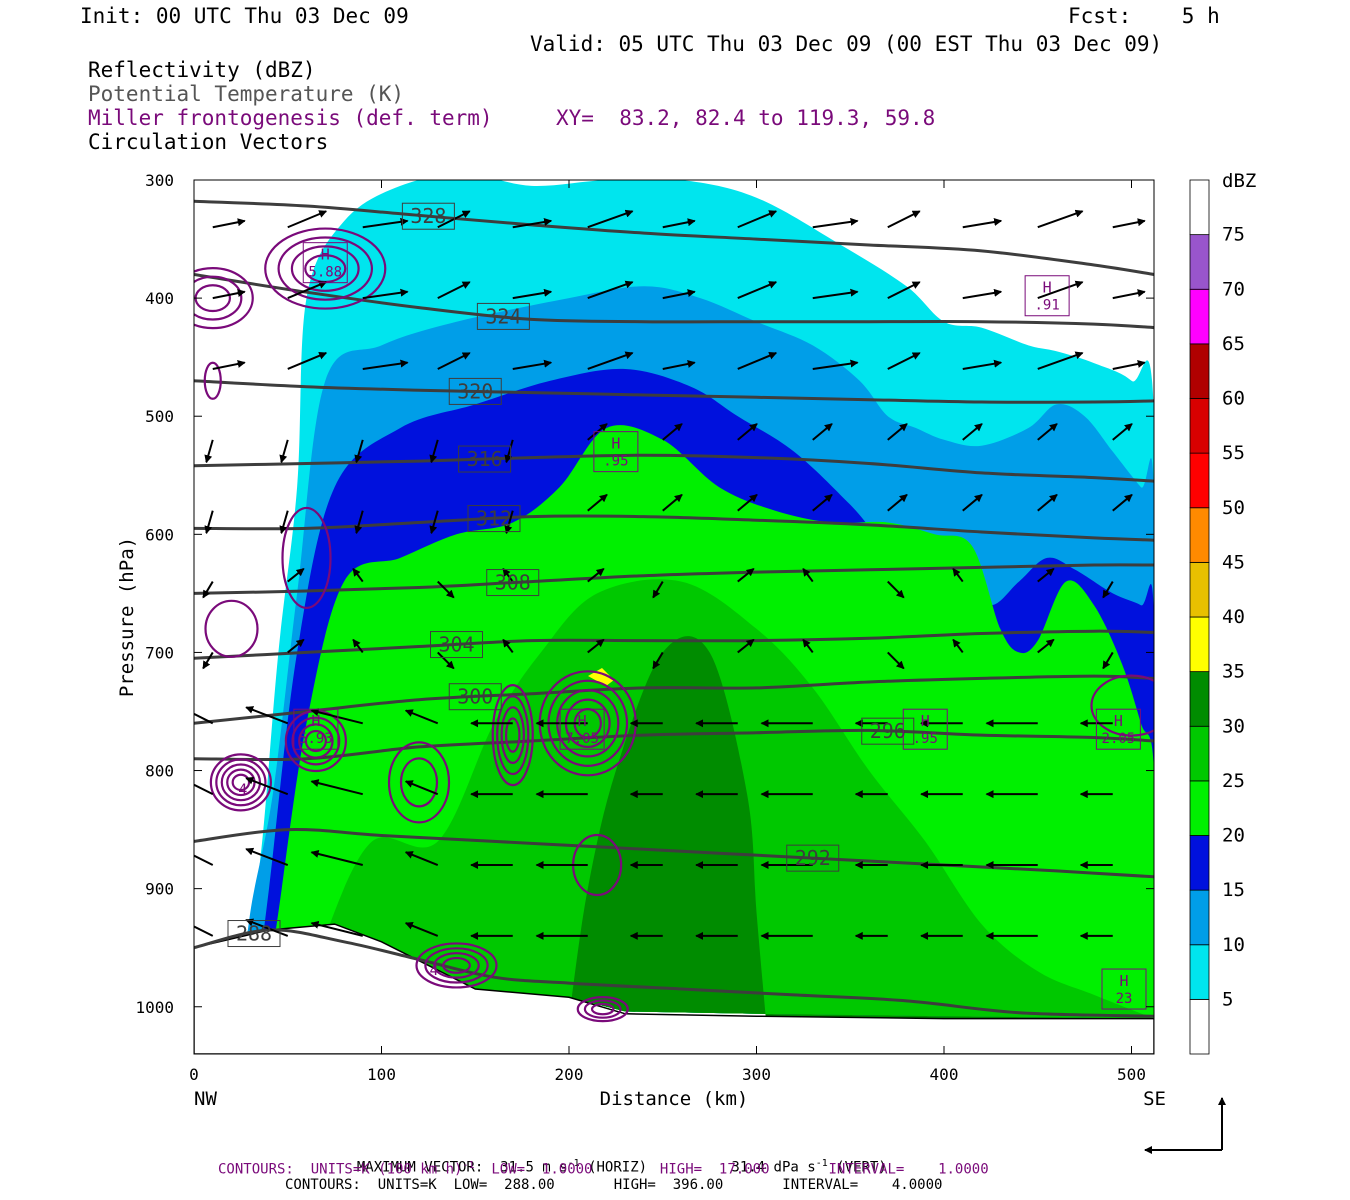  I want to click on cross-section-endpoints: XY= 83.2, 82.4 to 119.3, 59.8, so click(746, 118).